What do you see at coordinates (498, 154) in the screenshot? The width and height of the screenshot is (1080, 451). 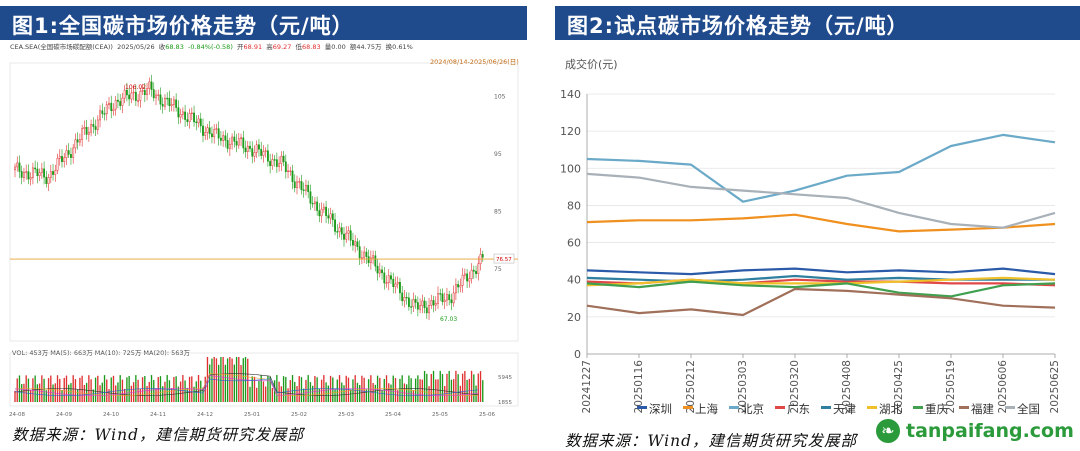 I see `y-tick-label: 95` at bounding box center [498, 154].